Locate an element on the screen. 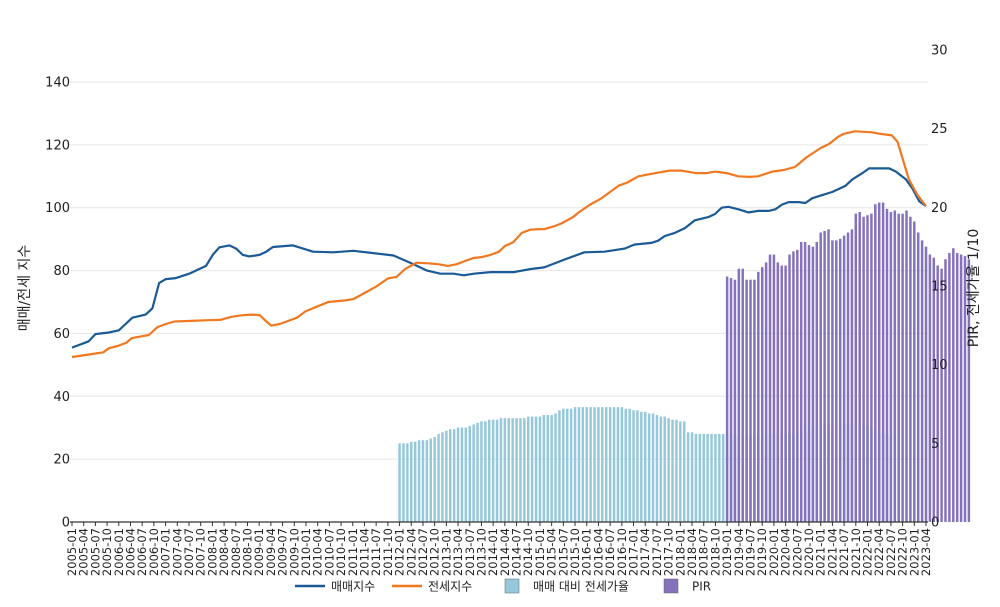 The image size is (1000, 607). x-tick-label: 2005-07 is located at coordinates (95, 552).